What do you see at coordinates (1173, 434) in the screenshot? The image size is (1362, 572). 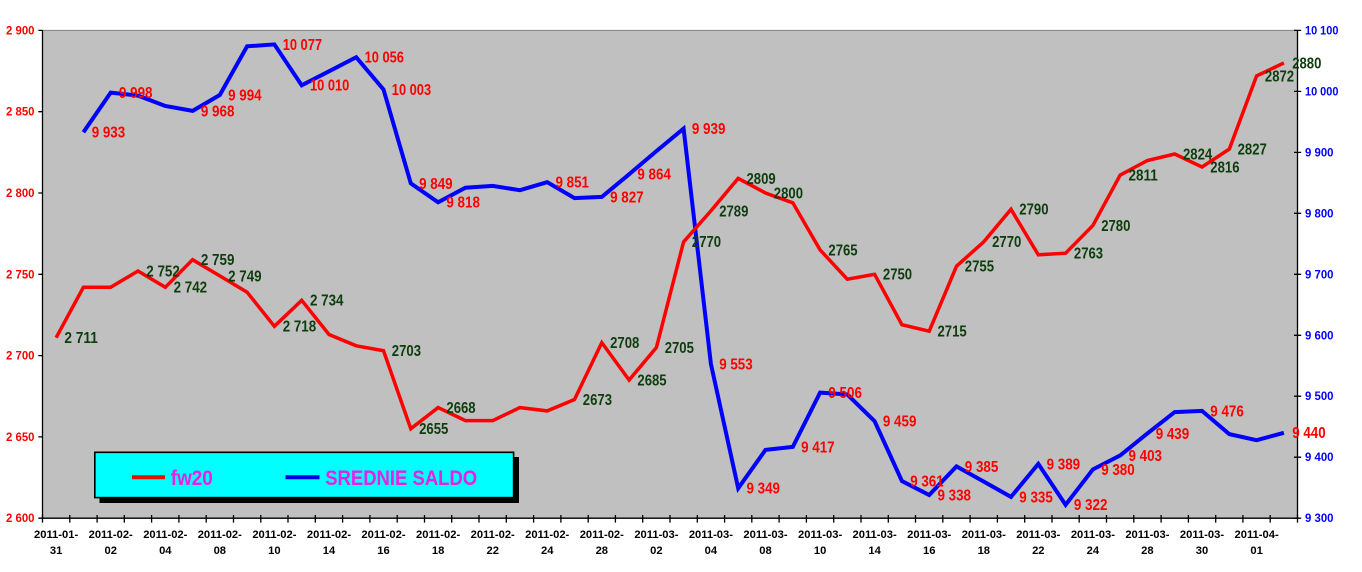 I see `svg-text: 9 439` at bounding box center [1173, 434].